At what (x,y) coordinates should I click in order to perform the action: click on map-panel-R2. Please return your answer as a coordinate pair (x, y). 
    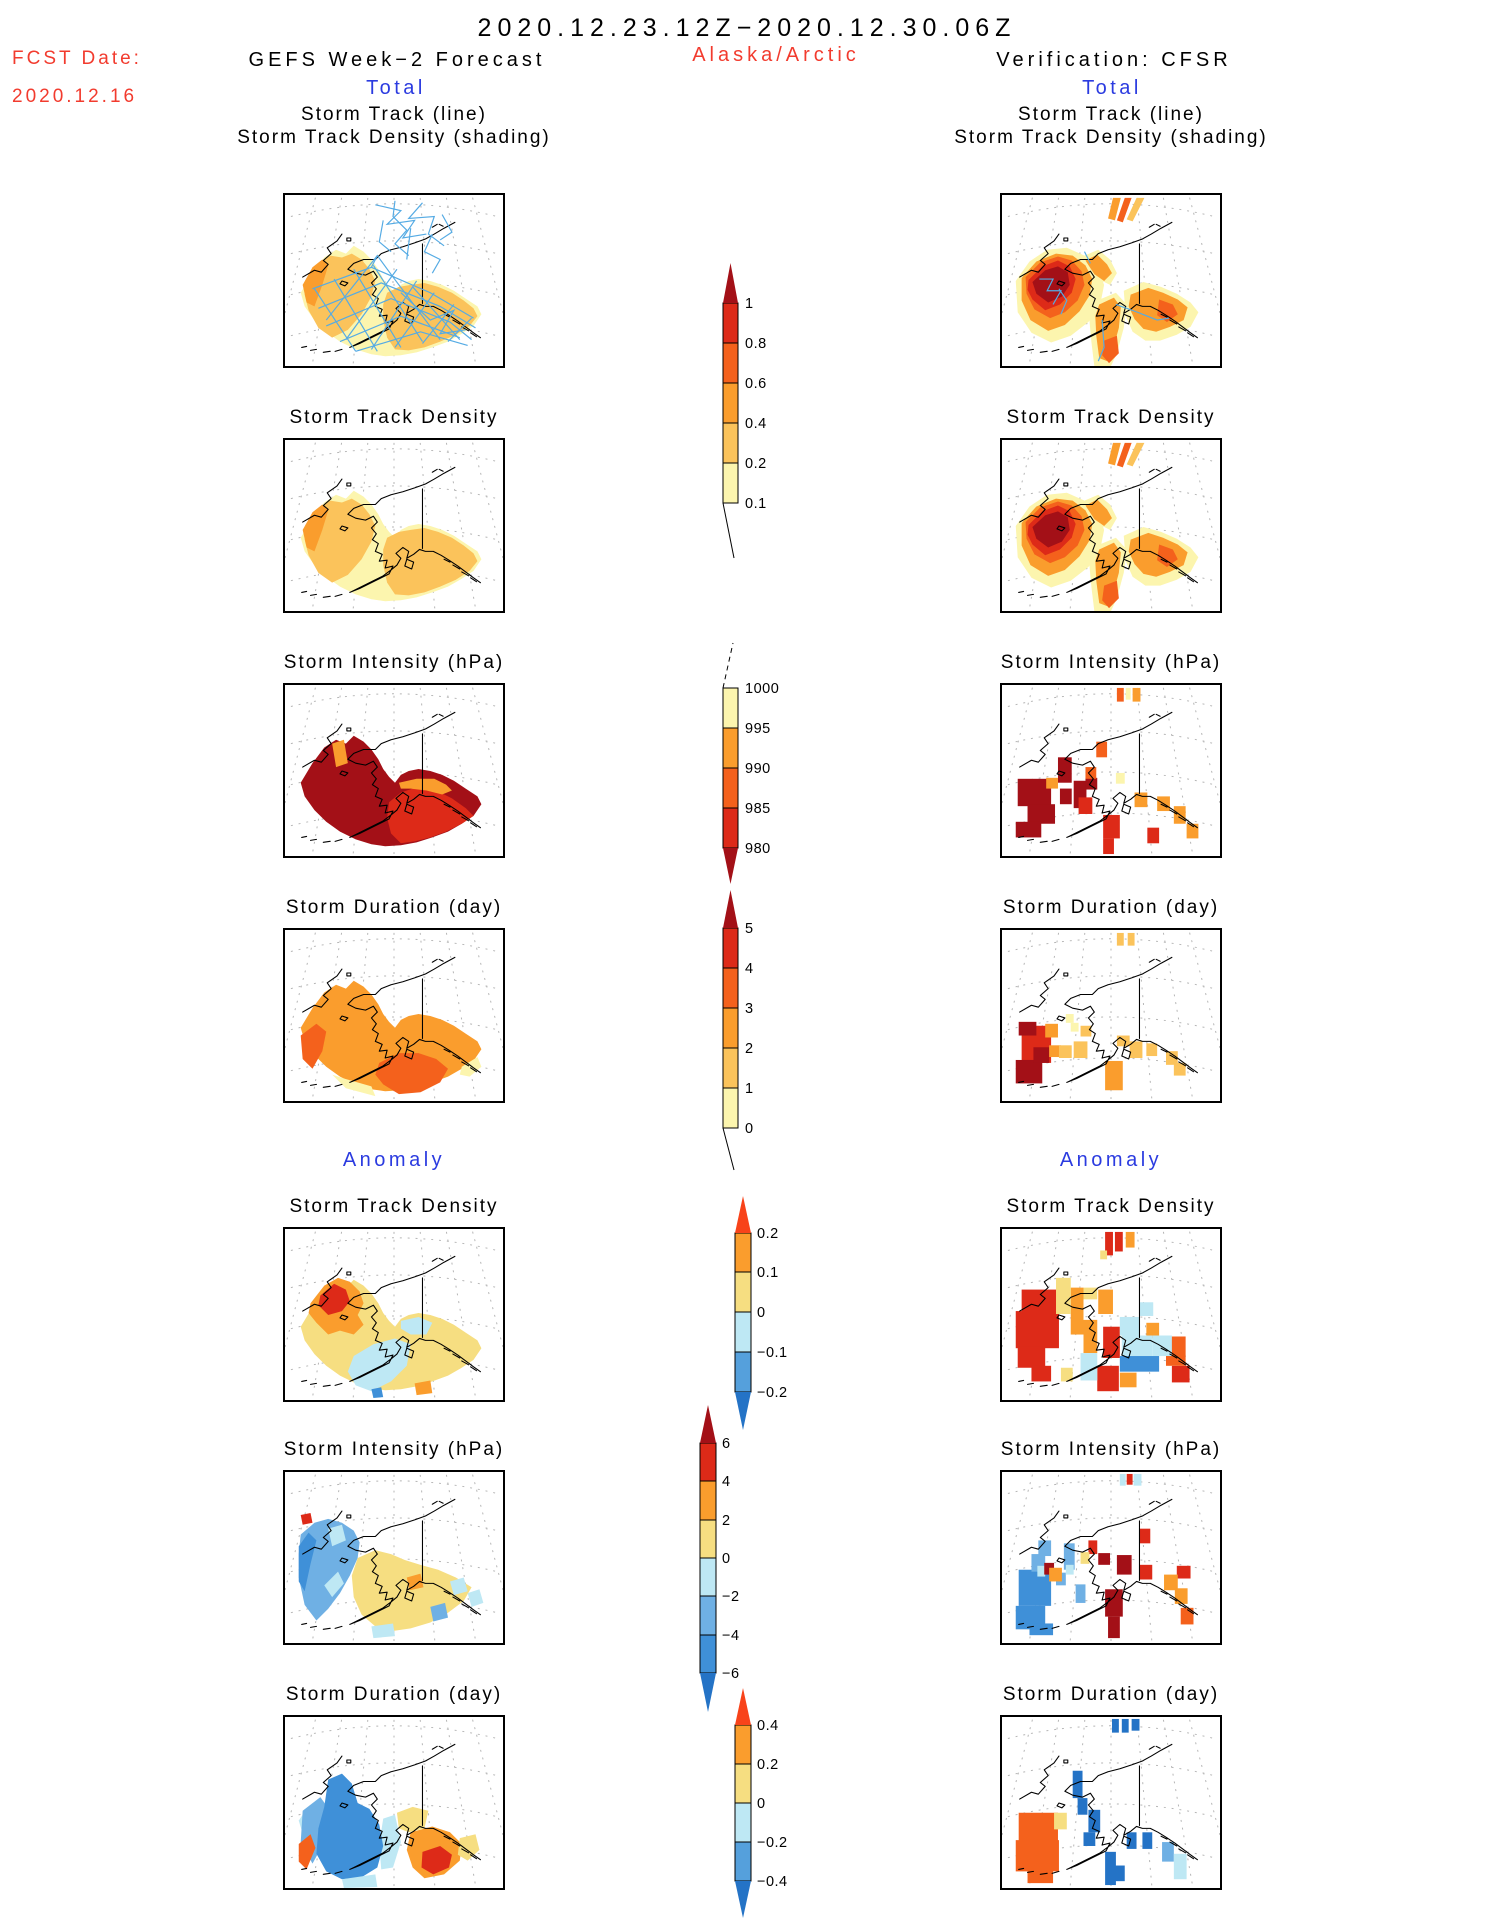
    Looking at the image, I should click on (1111, 525).